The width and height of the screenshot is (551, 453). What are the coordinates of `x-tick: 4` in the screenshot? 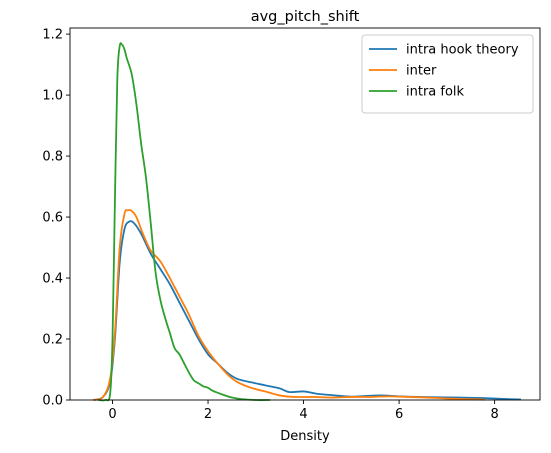 It's located at (303, 411).